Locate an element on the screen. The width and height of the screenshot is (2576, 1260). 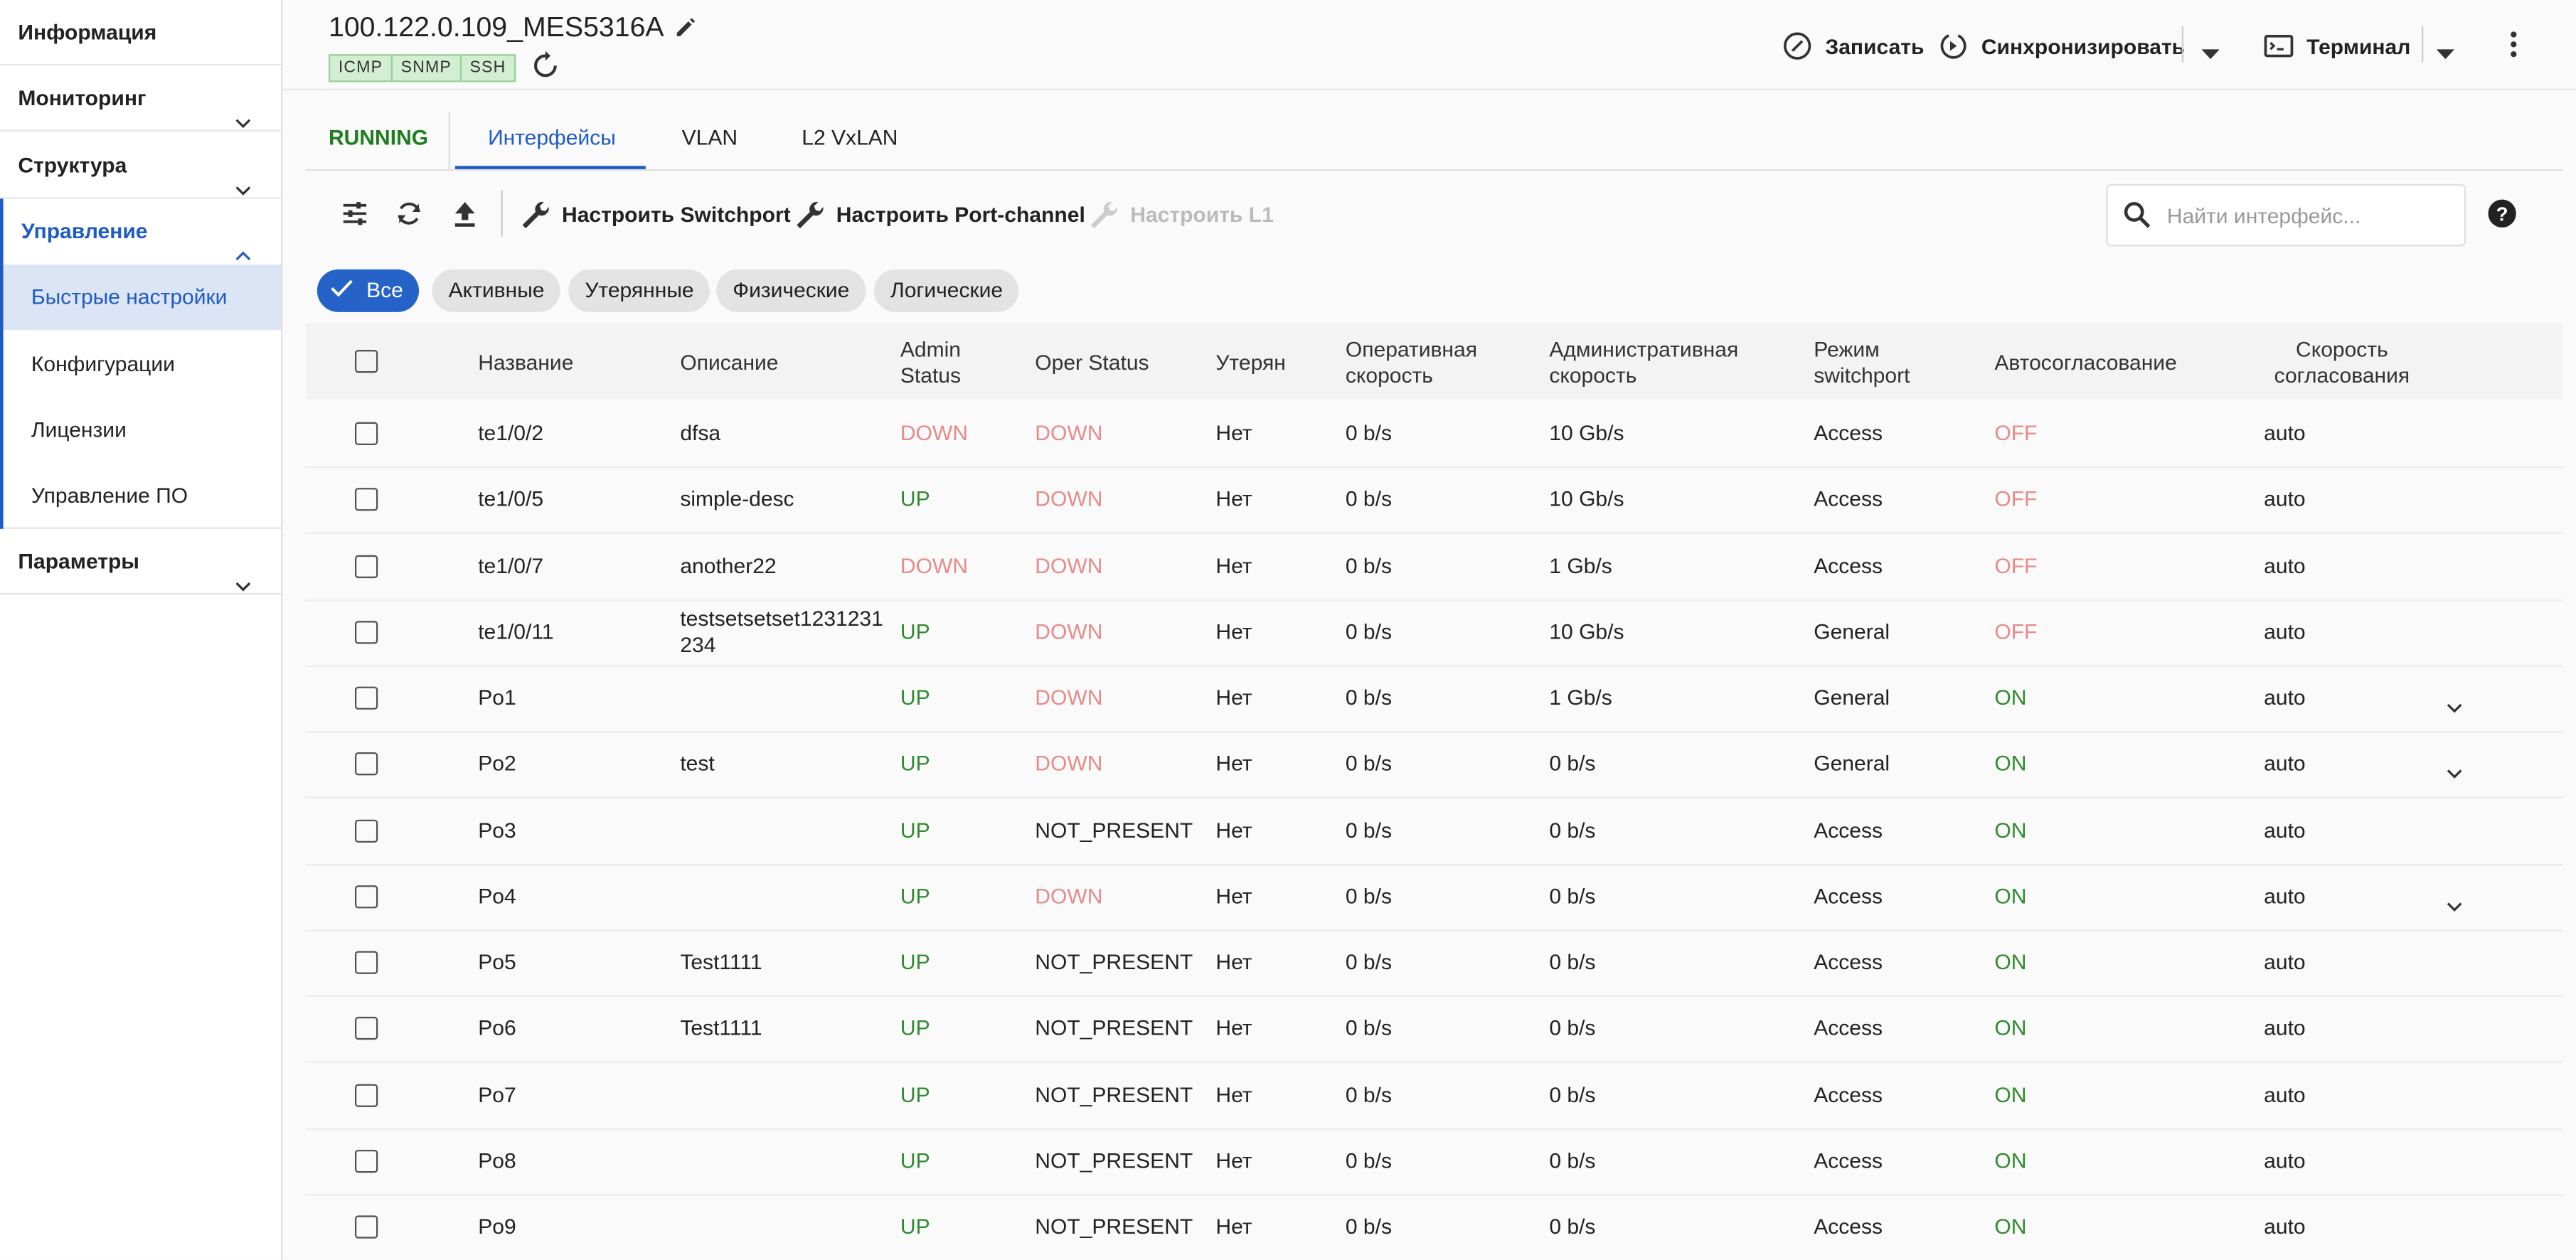
submenu-item: Конфигурации is located at coordinates (103, 363).